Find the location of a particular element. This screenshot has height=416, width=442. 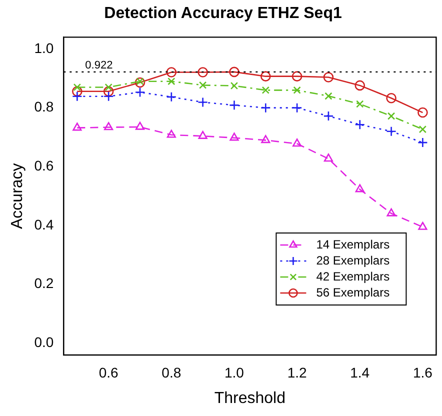

y-tick-label: 0.4 is located at coordinates (44, 224).